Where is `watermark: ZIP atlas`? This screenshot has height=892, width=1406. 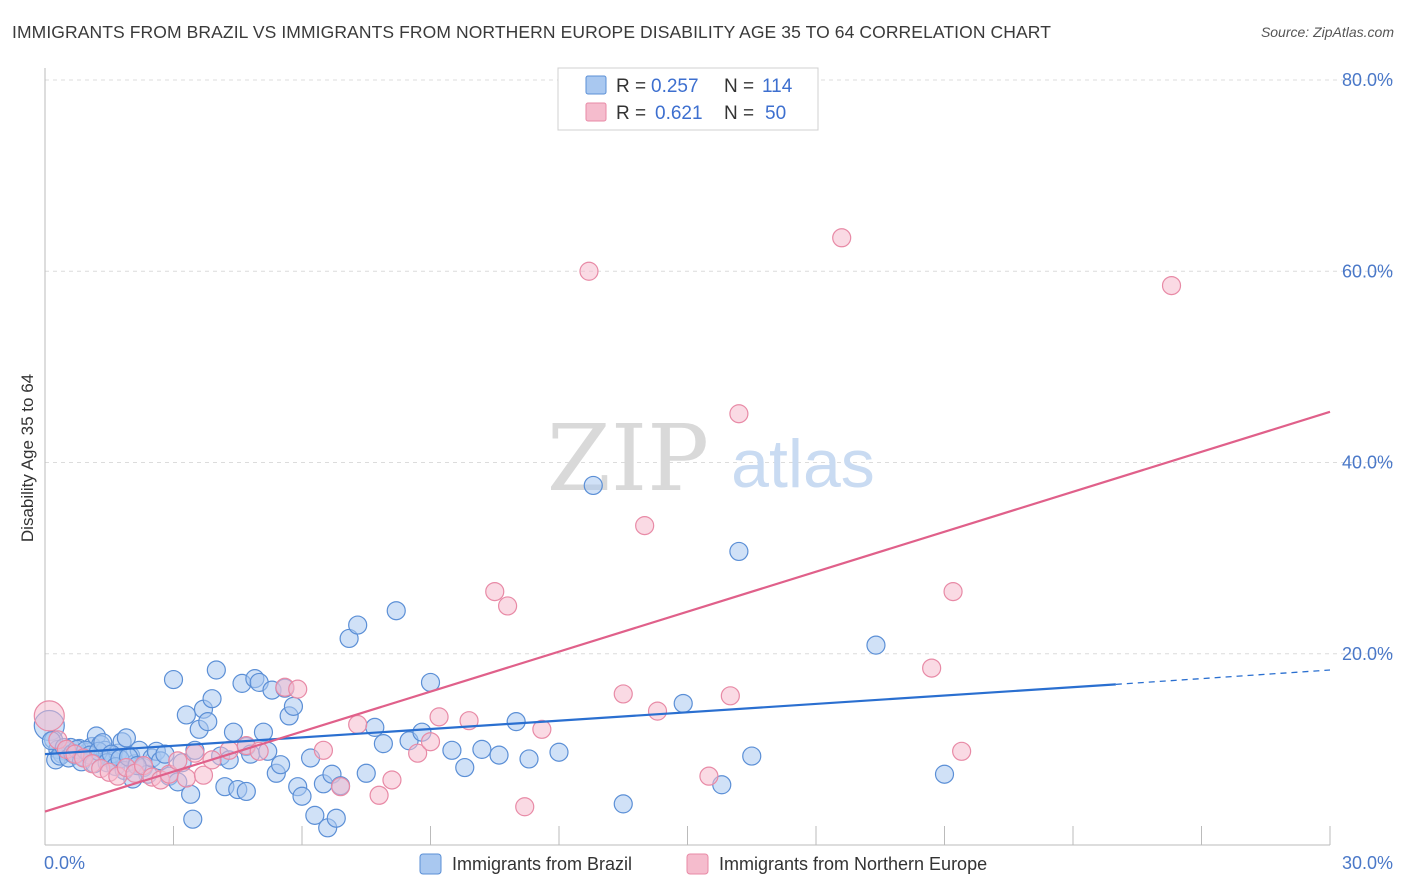
watermark: ZIP atlas is located at coordinates (711, 458).